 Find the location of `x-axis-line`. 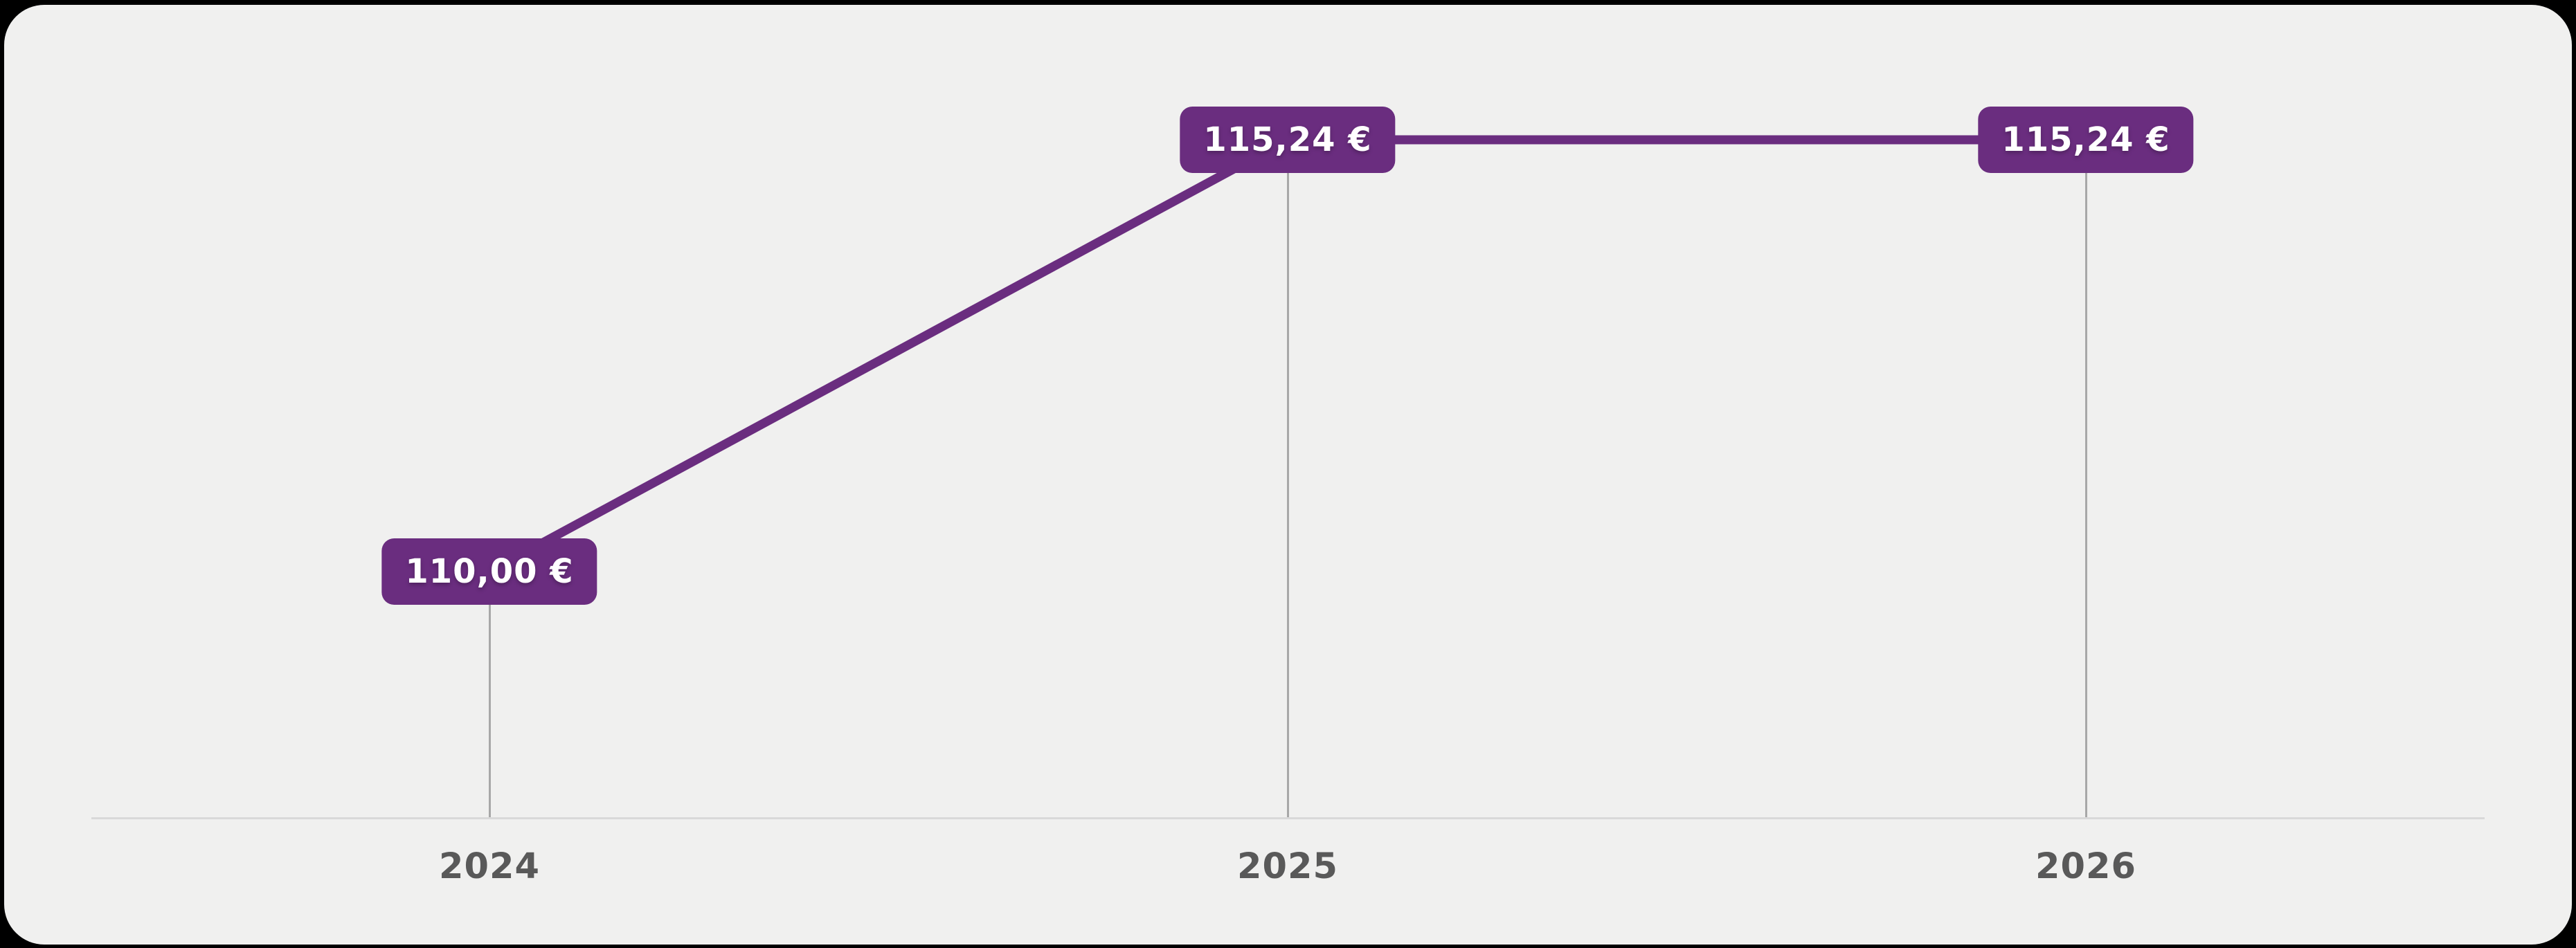

x-axis-line is located at coordinates (1288, 818).